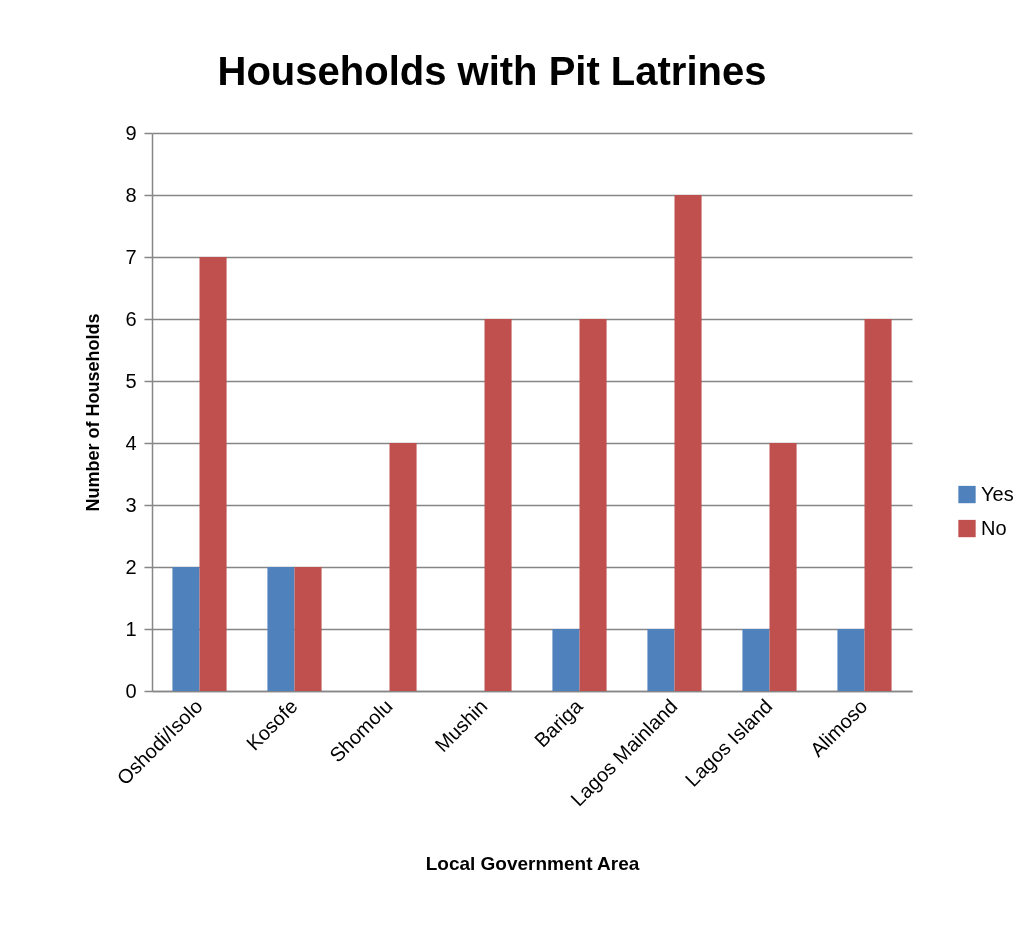 This screenshot has width=1028, height=946. I want to click on y-tick-label: 9, so click(131, 132).